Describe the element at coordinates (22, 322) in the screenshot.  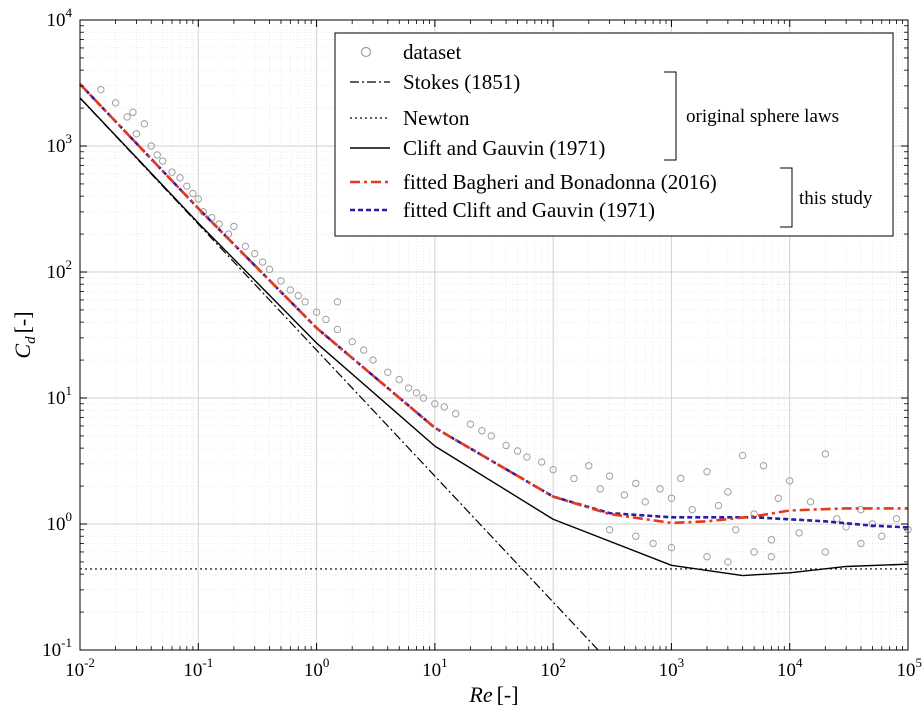
I see `y-axis-label-unit: [-]` at that location.